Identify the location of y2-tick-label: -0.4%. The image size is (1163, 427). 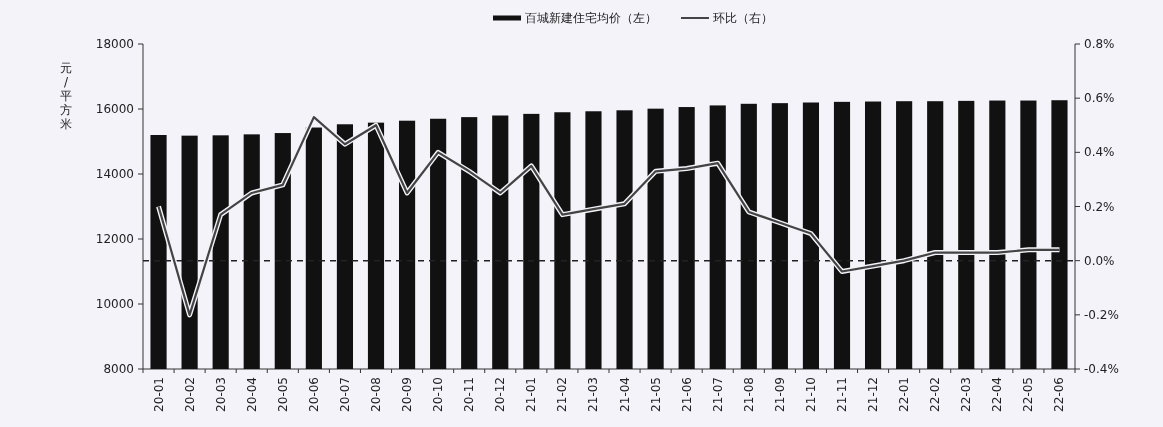
(1101, 369).